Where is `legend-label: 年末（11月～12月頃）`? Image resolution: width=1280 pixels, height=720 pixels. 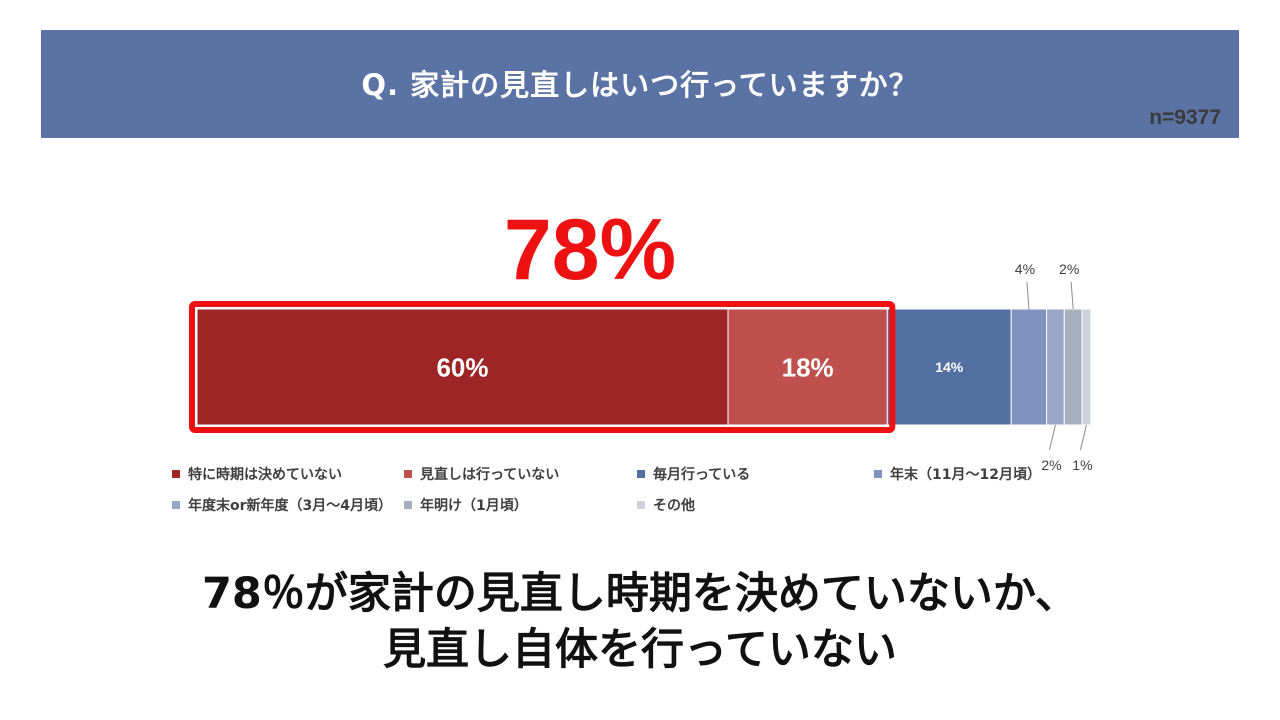 legend-label: 年末（11月～12月頃） is located at coordinates (965, 475).